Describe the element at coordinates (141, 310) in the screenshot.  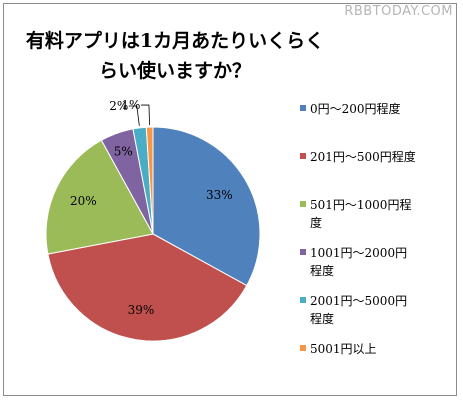
I see `pie-data-label-1: 39%` at that location.